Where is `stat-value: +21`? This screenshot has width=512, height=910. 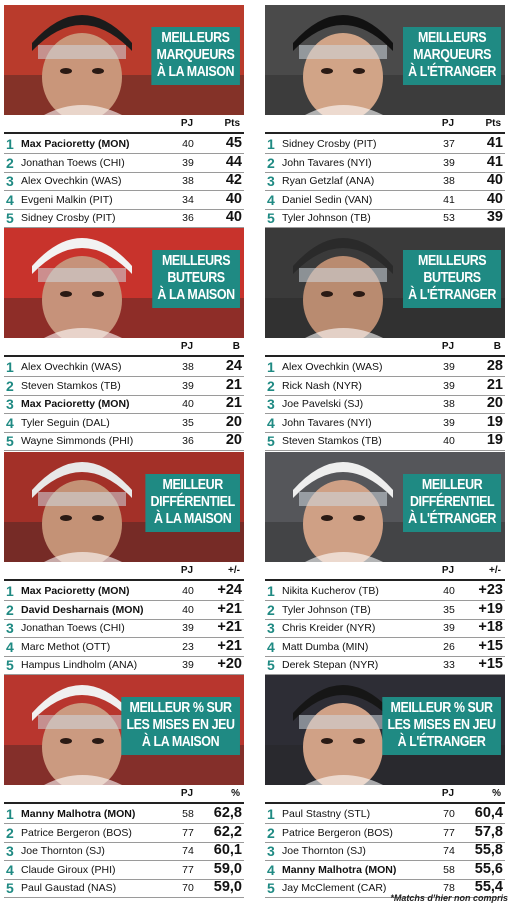 stat-value: +21 is located at coordinates (229, 608).